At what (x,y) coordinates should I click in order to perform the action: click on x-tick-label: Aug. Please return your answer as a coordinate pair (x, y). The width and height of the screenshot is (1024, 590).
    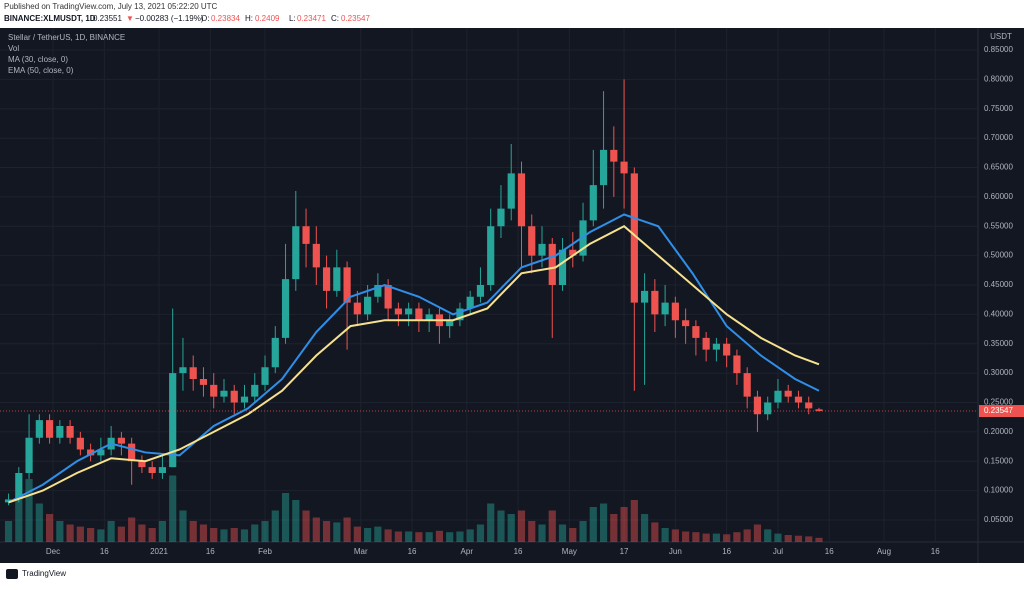
    Looking at the image, I should click on (884, 551).